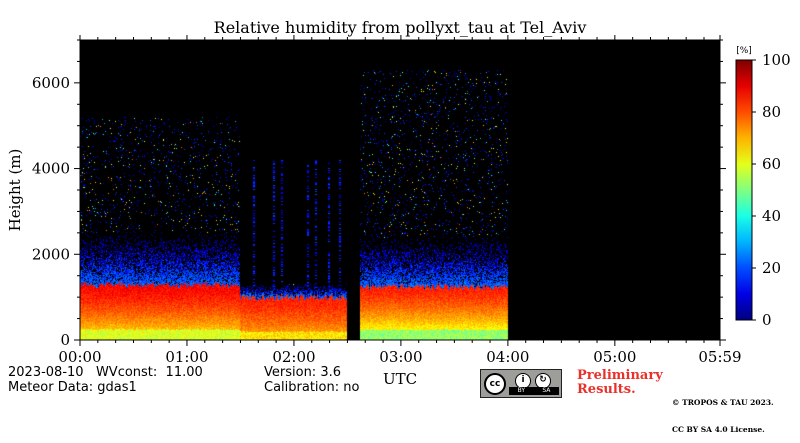 The image size is (800, 443). I want to click on x-tick-label: 05:59, so click(719, 357).